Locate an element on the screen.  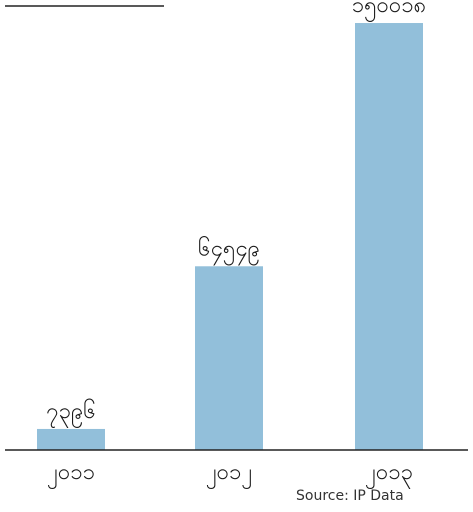
x-tick-label-1: ၂၀၁၂ is located at coordinates (229, 474).